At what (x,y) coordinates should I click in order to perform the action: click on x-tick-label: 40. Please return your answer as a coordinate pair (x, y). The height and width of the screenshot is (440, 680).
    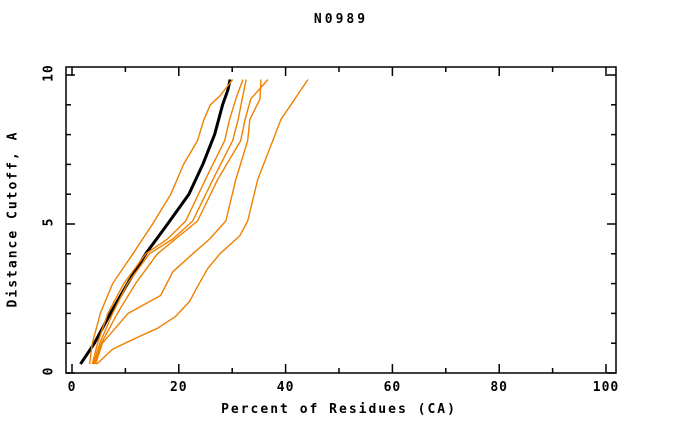
    Looking at the image, I should click on (285, 387).